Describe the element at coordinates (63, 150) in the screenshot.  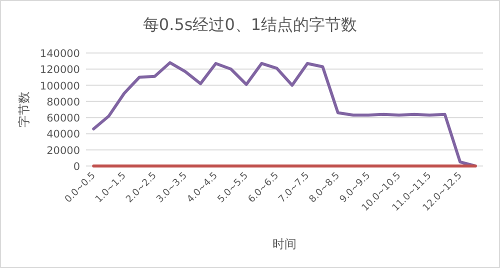
I see `y-tick-label: 20000` at that location.